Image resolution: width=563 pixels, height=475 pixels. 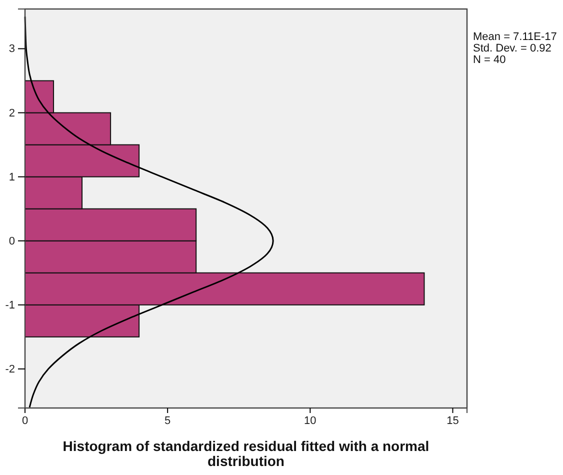 I want to click on y-tick-label: 3, so click(x=11, y=49).